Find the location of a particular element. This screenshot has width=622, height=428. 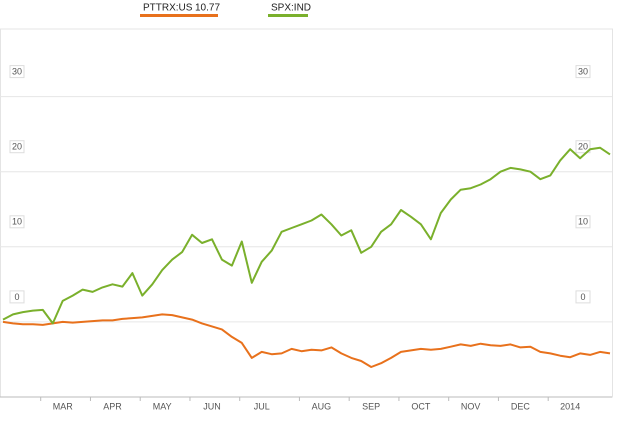

y2-tick-label: 30 is located at coordinates (583, 71).